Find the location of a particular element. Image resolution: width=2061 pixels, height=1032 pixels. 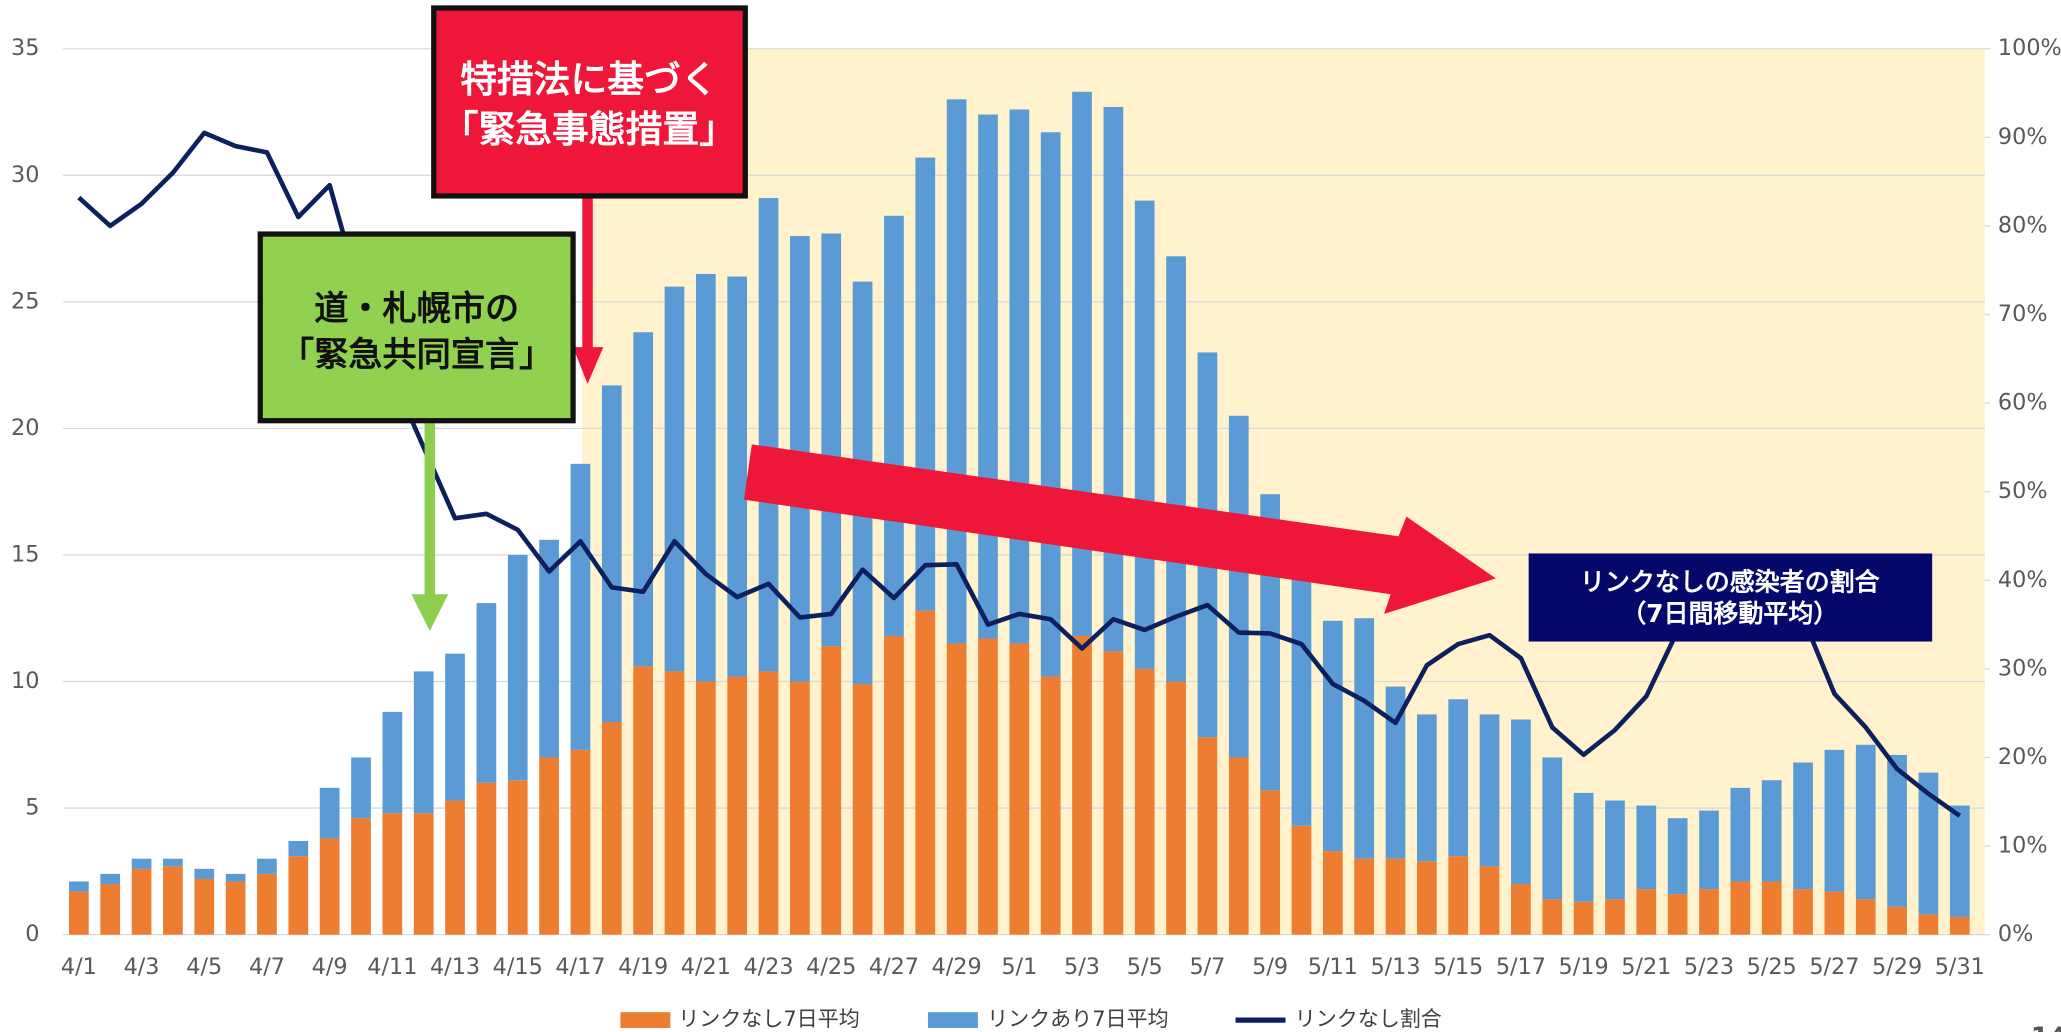

x-tick-label: 4/1 is located at coordinates (79, 967).